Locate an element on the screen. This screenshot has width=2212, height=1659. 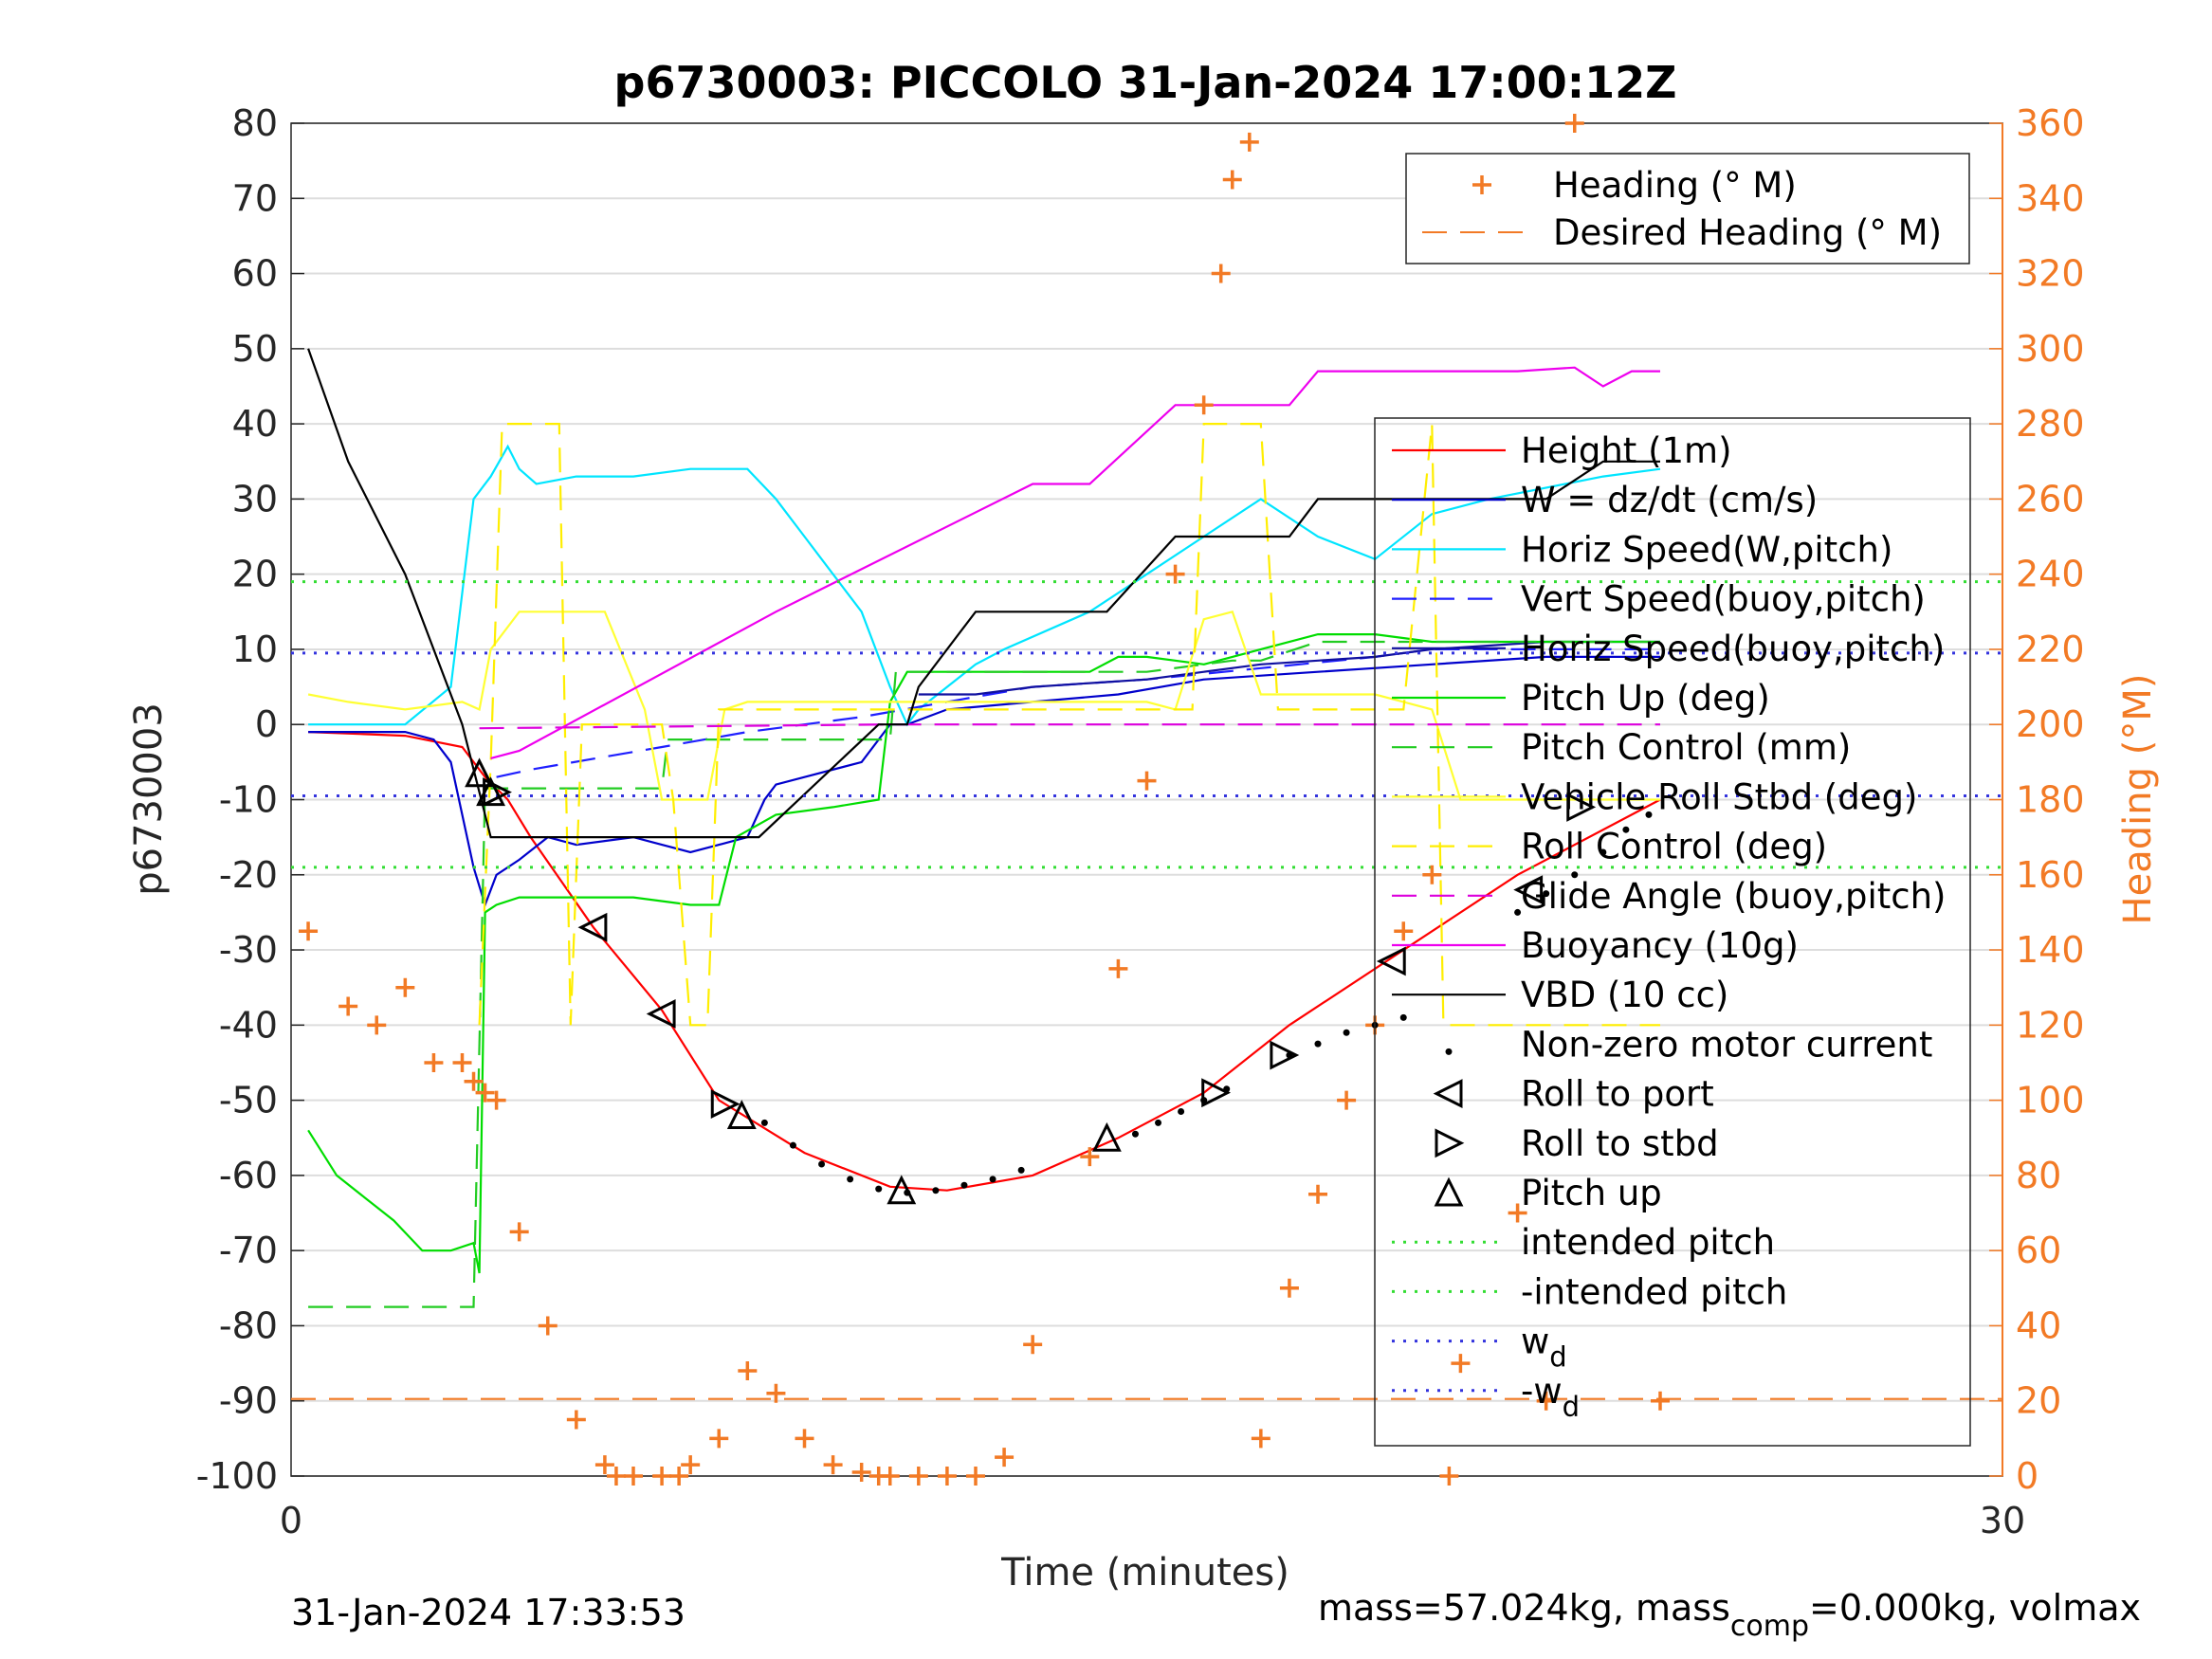
footer-timestamp: 31-Jan-2024 17:33:53 is located at coordinates (488, 1612).